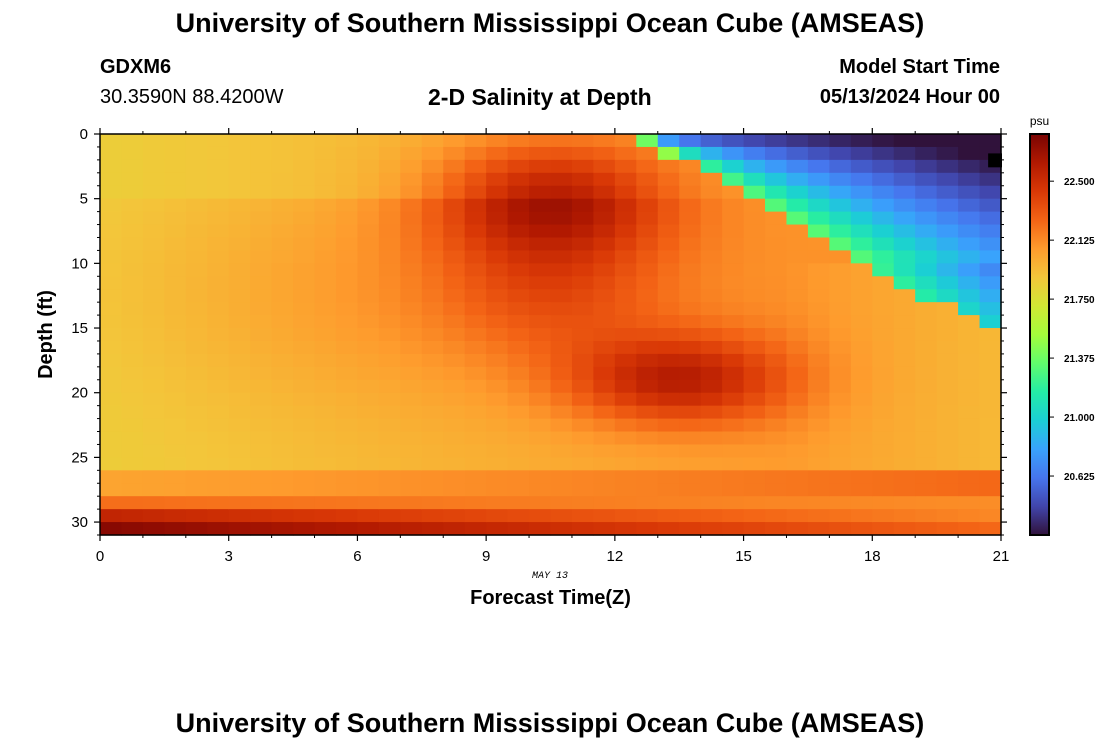 This screenshot has width=1100, height=750. Describe the element at coordinates (357, 556) in the screenshot. I see `x-tick-label: 6` at that location.